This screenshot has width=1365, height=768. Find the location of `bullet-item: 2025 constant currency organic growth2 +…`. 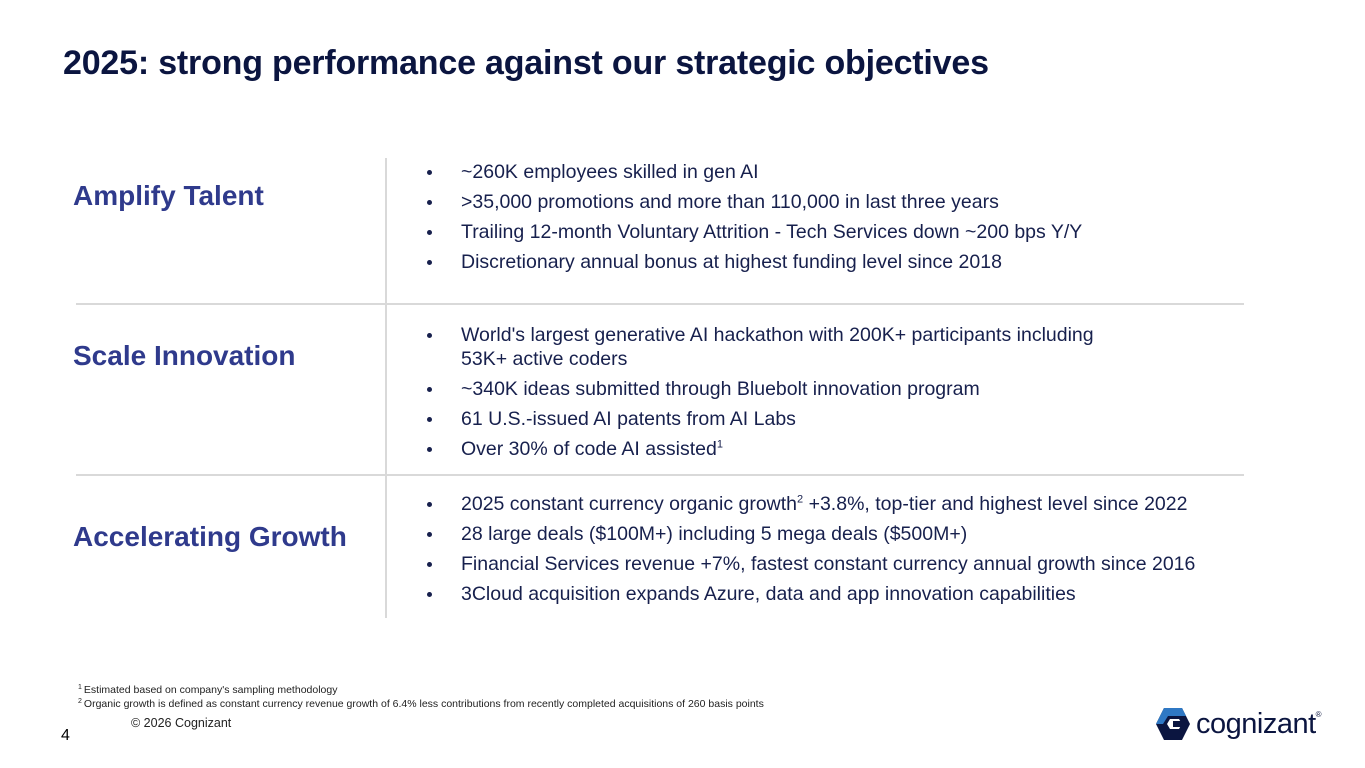

bullet-item: 2025 constant currency organic growth2 +… is located at coordinates (855, 504).